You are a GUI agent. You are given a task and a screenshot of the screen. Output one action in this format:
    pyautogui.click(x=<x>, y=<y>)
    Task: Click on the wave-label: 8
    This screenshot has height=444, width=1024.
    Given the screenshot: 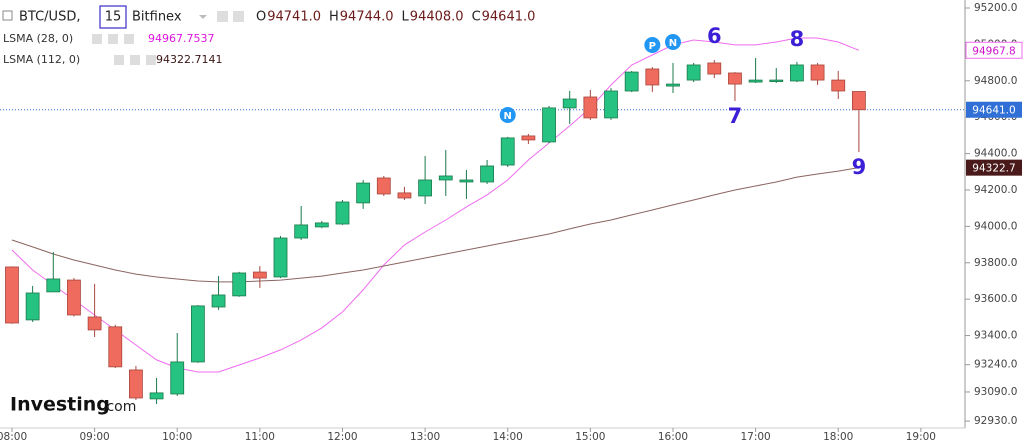 What is the action you would take?
    pyautogui.click(x=797, y=39)
    